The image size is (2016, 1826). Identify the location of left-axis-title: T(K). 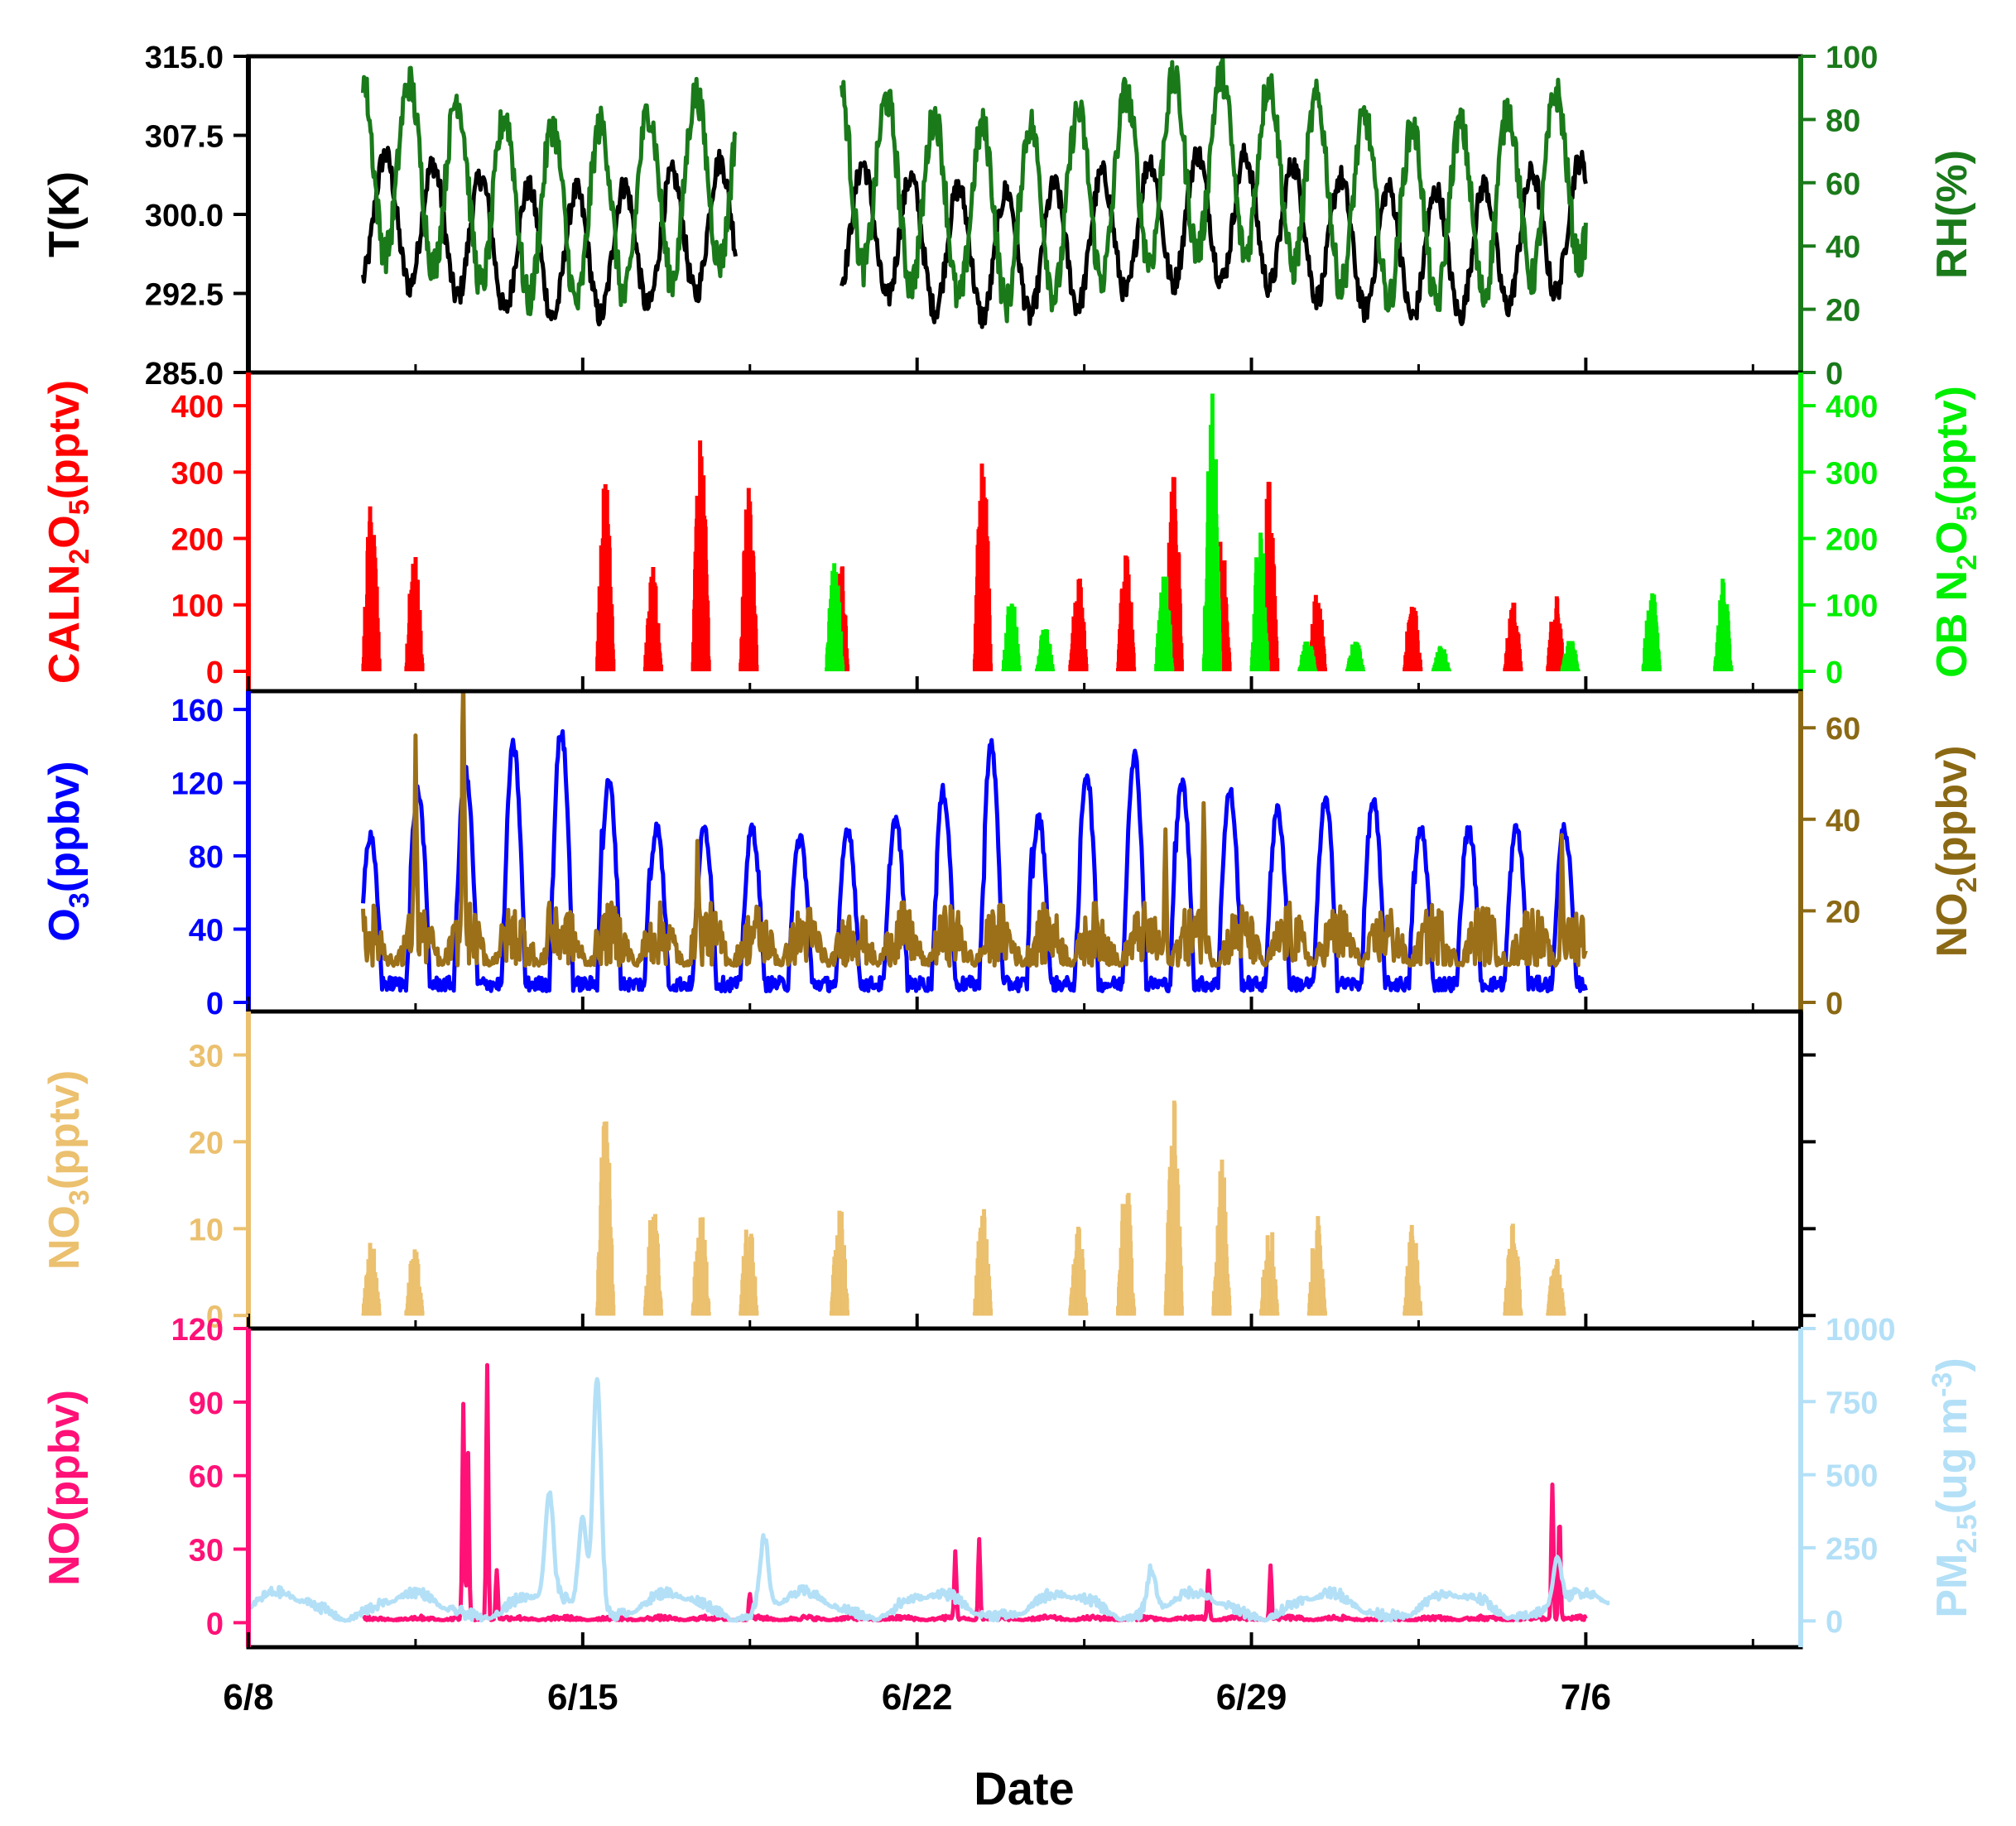
(65, 214).